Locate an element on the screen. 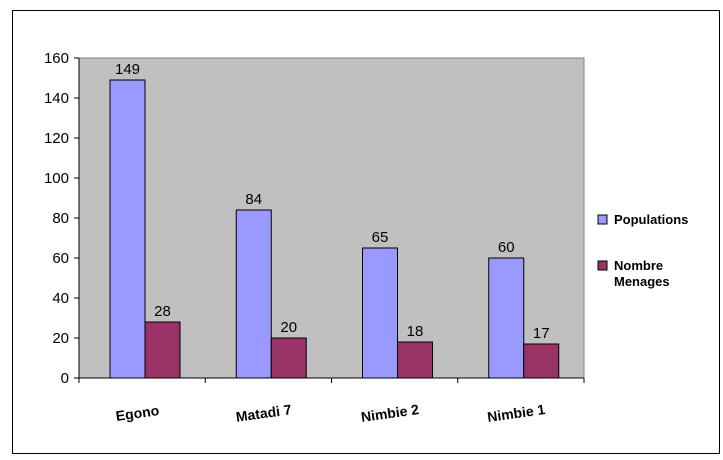  y-tick-label: 0 is located at coordinates (65, 378).